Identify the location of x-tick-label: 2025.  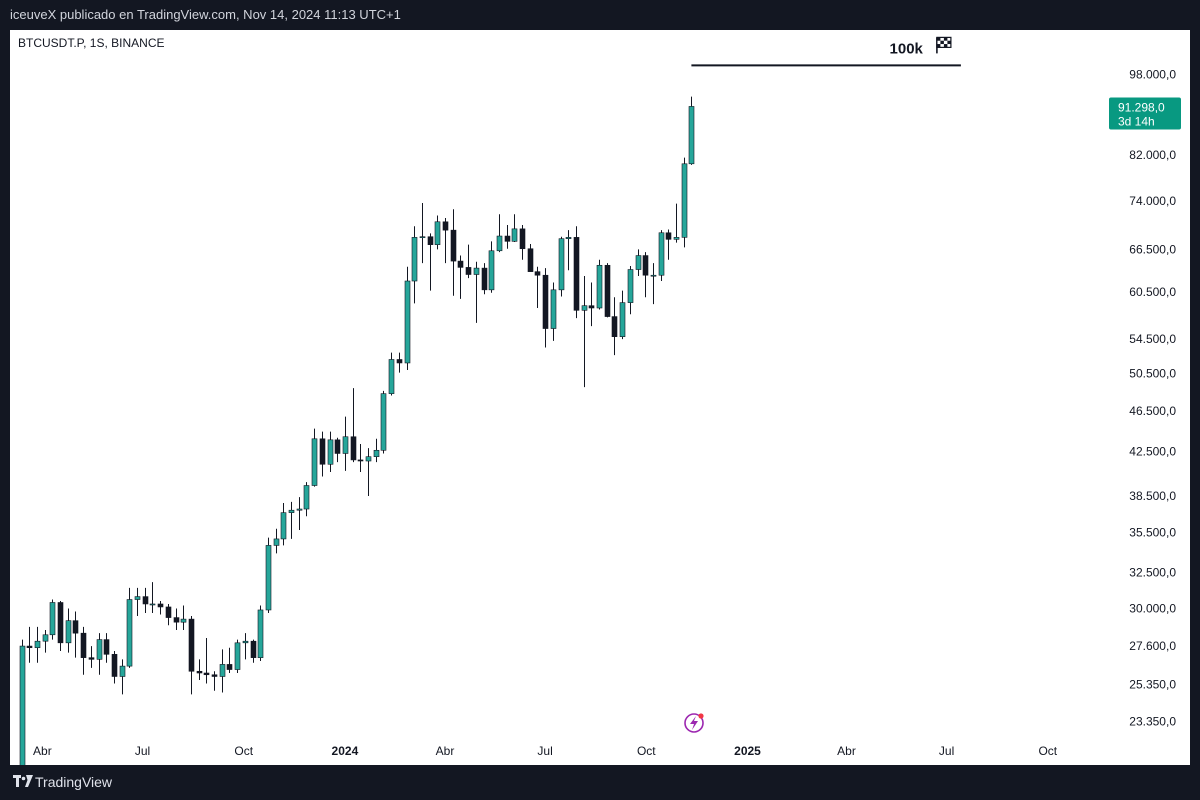
(747, 751).